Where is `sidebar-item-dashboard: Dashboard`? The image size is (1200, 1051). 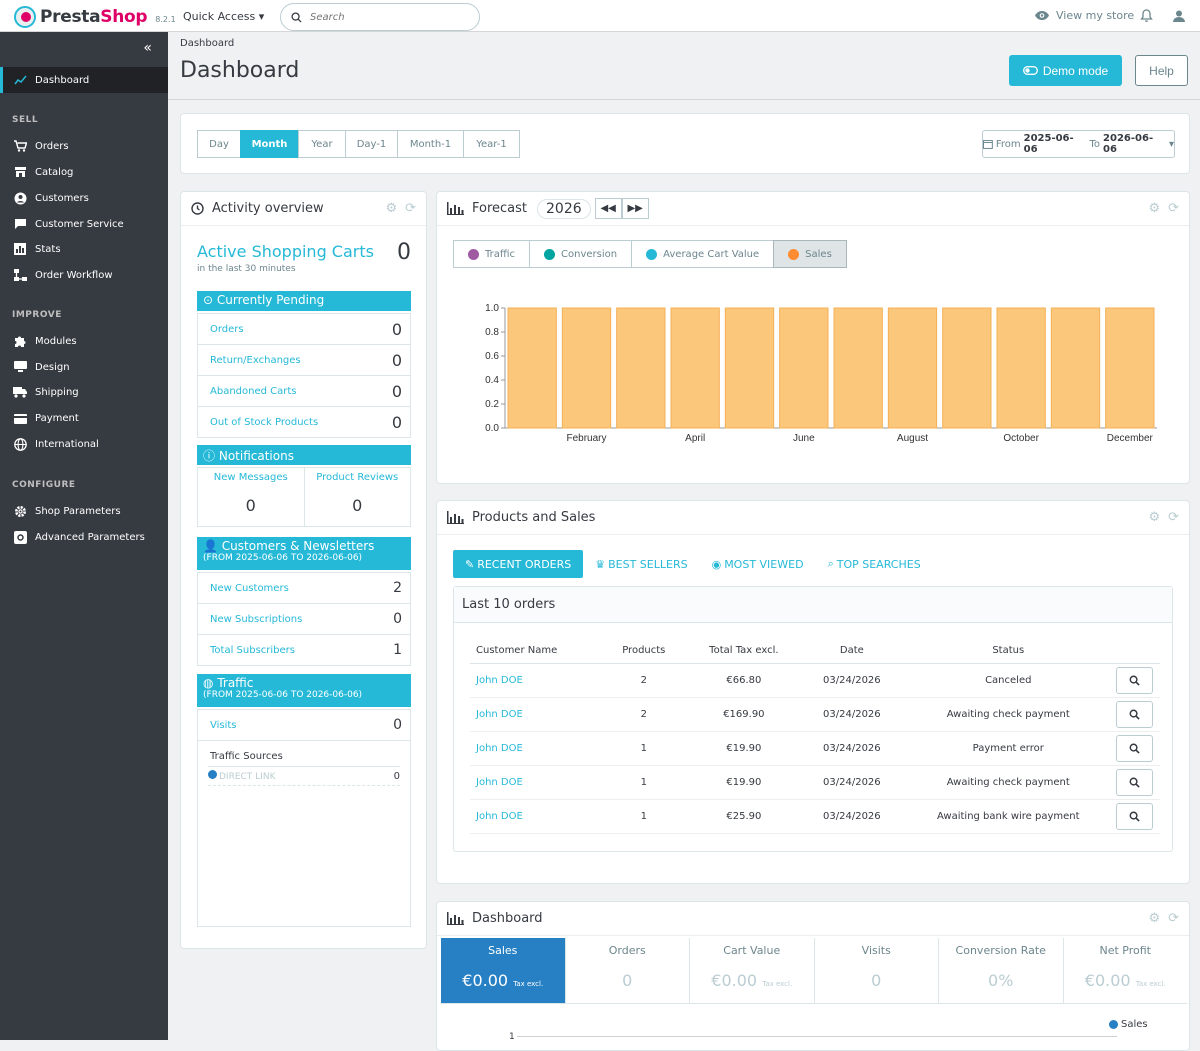
sidebar-item-dashboard: Dashboard is located at coordinates (84, 80).